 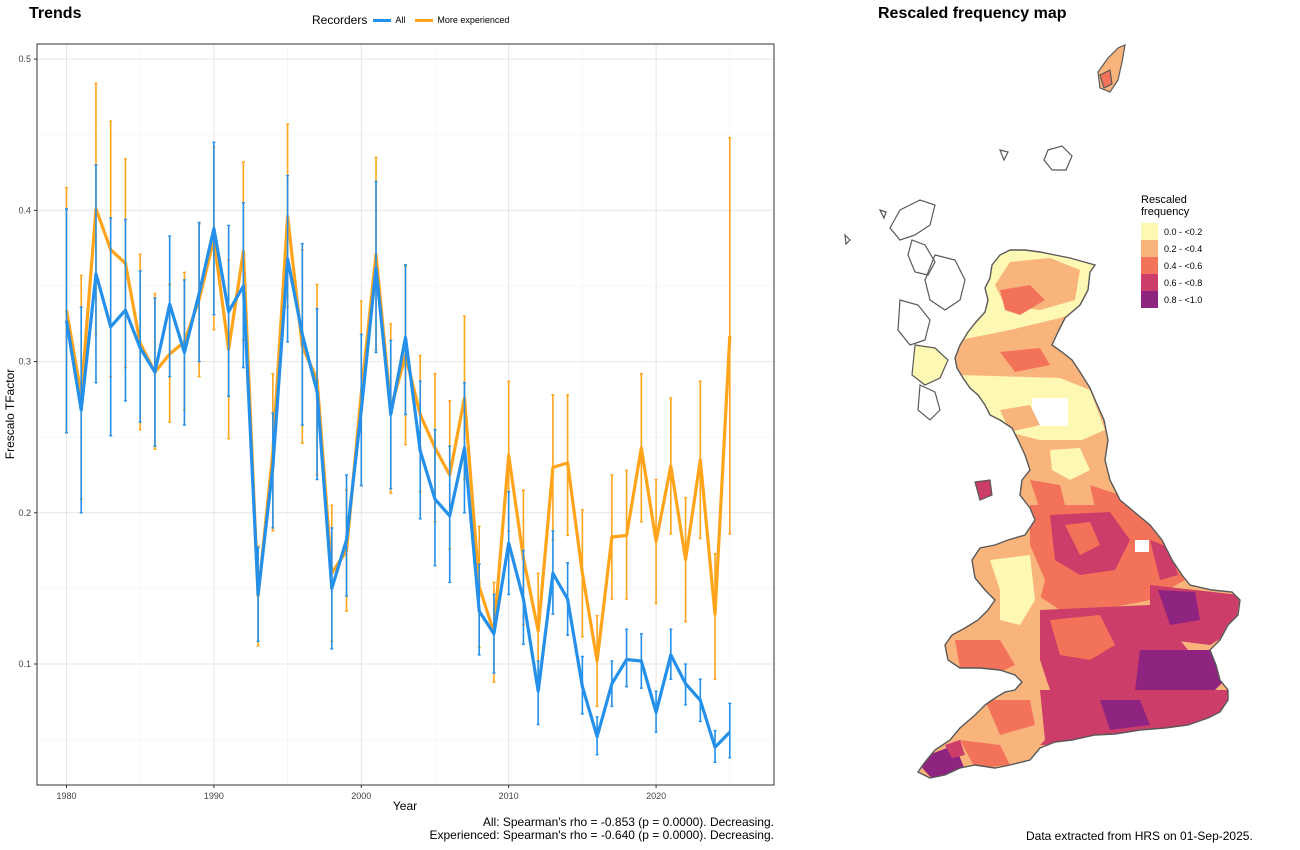 What do you see at coordinates (1164, 200) in the screenshot?
I see `map-legend-title-line-1: Rescaled` at bounding box center [1164, 200].